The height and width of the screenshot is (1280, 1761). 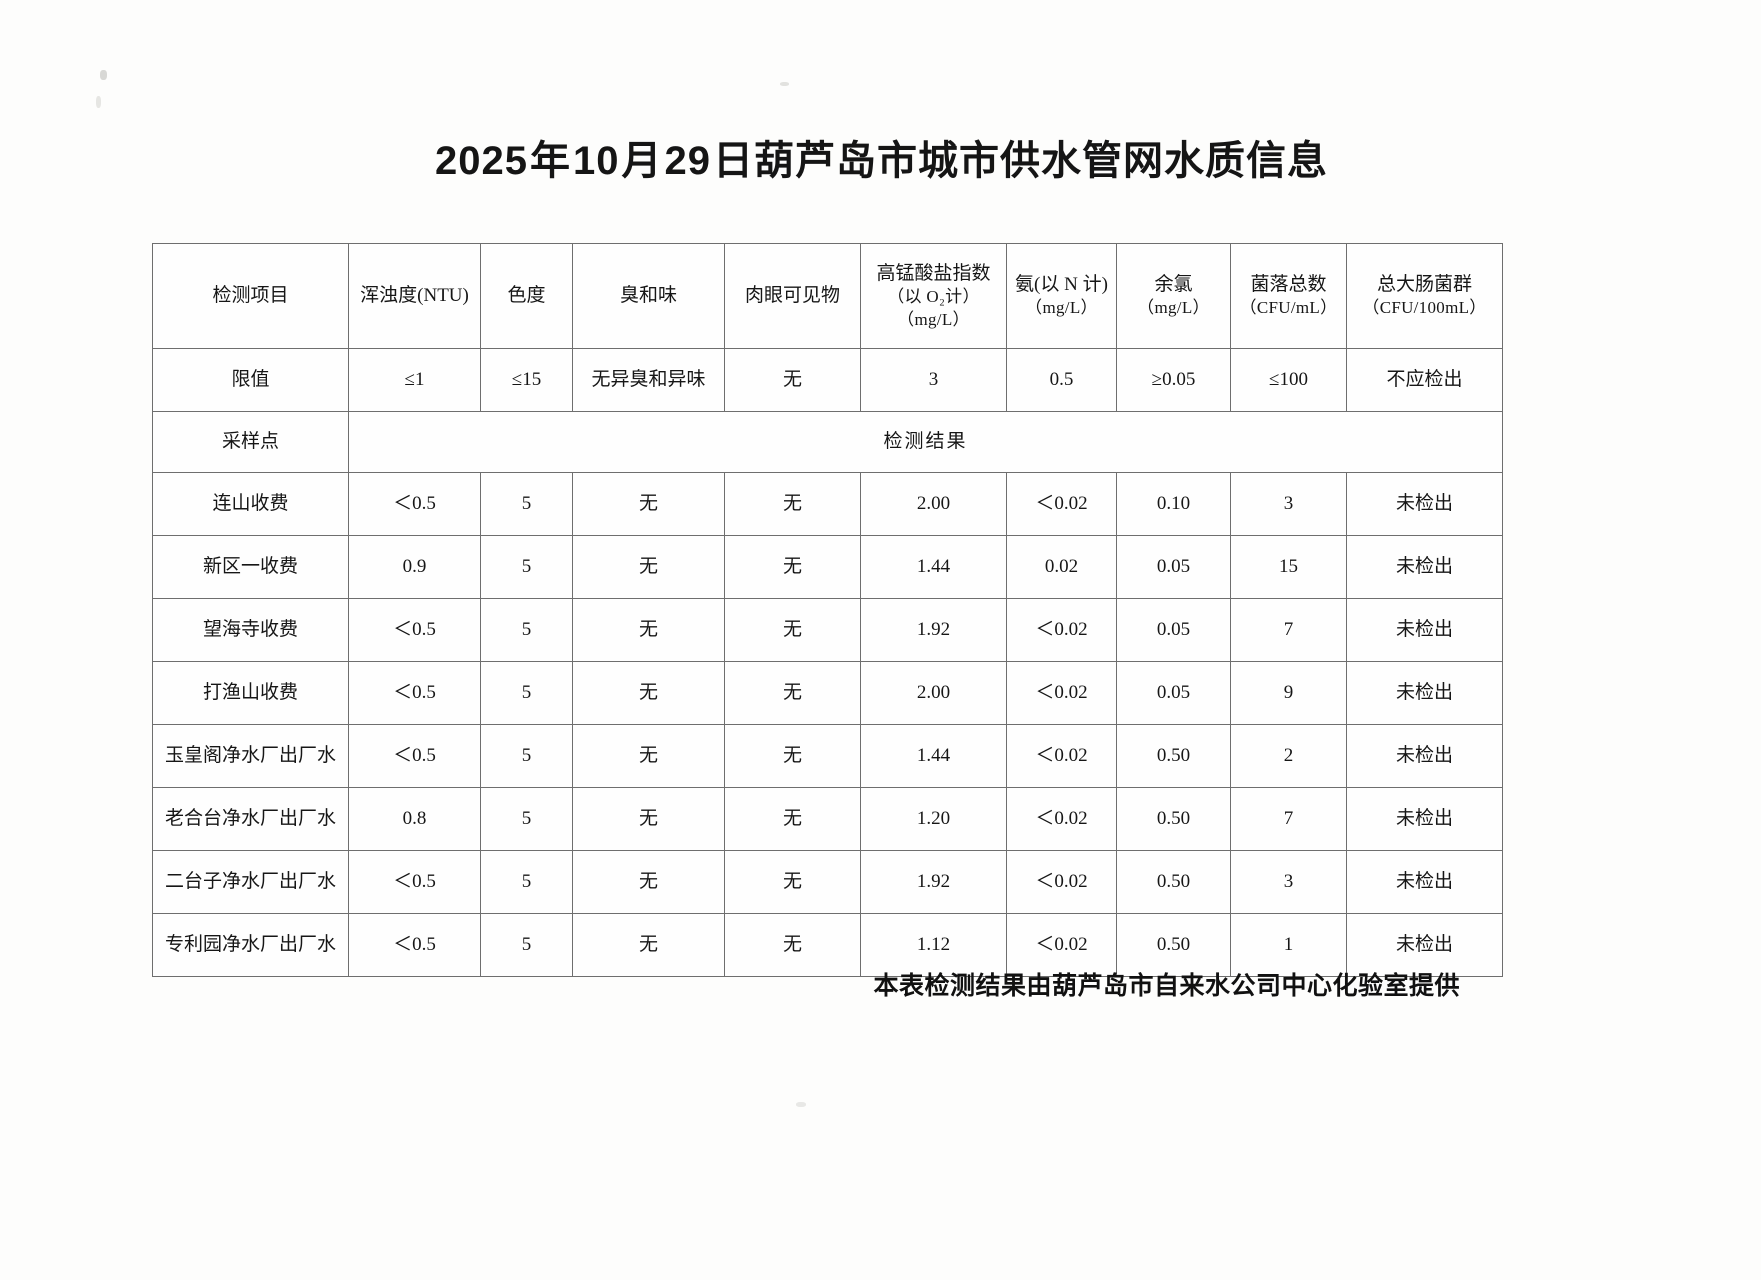 I want to click on limit-value: ≤15, so click(x=526, y=380).